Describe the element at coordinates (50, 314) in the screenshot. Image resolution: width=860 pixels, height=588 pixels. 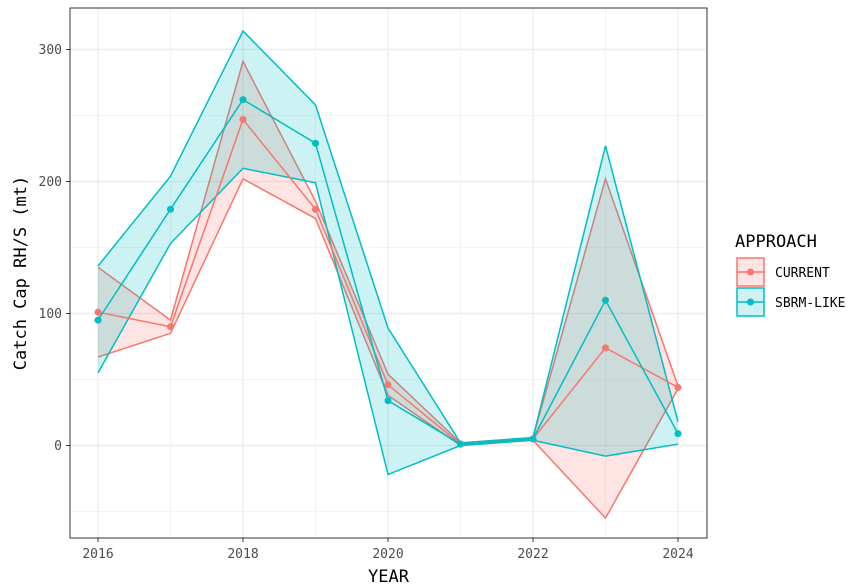
I see `y-tick-label: 100` at that location.